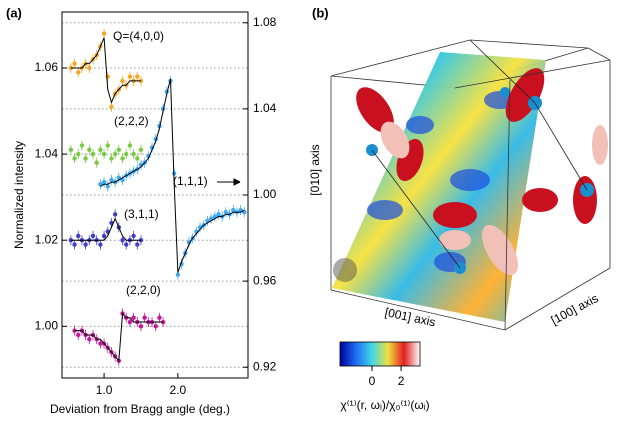 Image resolution: width=620 pixels, height=423 pixels. Describe the element at coordinates (47, 67) in the screenshot. I see `y-tick-label: 1.06` at that location.